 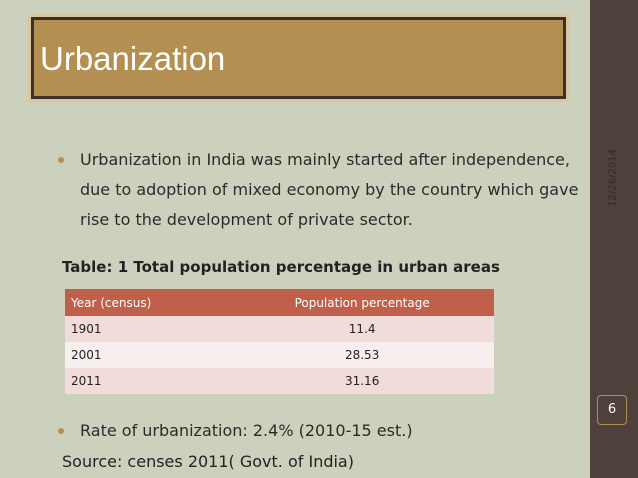 I want to click on table-cell: 1901, so click(x=148, y=329).